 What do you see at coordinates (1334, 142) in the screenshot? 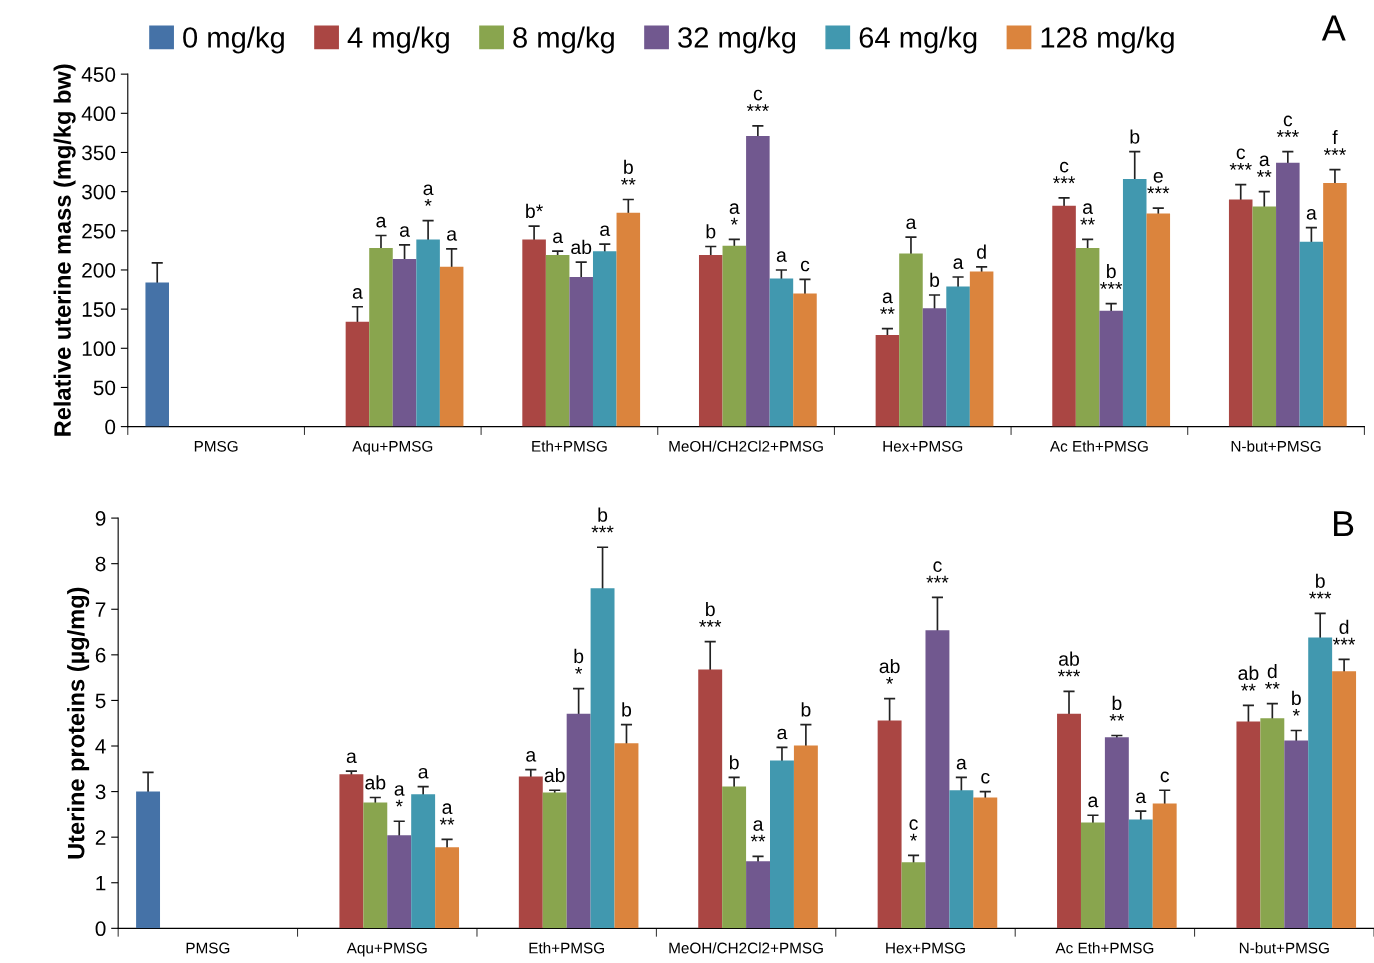
I see `data-label: f ***` at bounding box center [1334, 142].